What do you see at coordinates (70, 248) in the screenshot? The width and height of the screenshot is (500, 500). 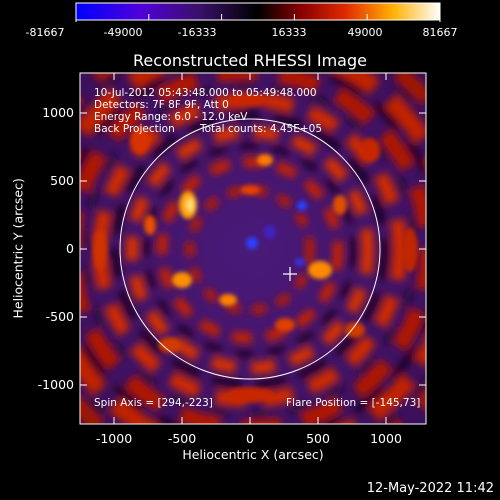 I see `y-tick-label: 0` at bounding box center [70, 248].